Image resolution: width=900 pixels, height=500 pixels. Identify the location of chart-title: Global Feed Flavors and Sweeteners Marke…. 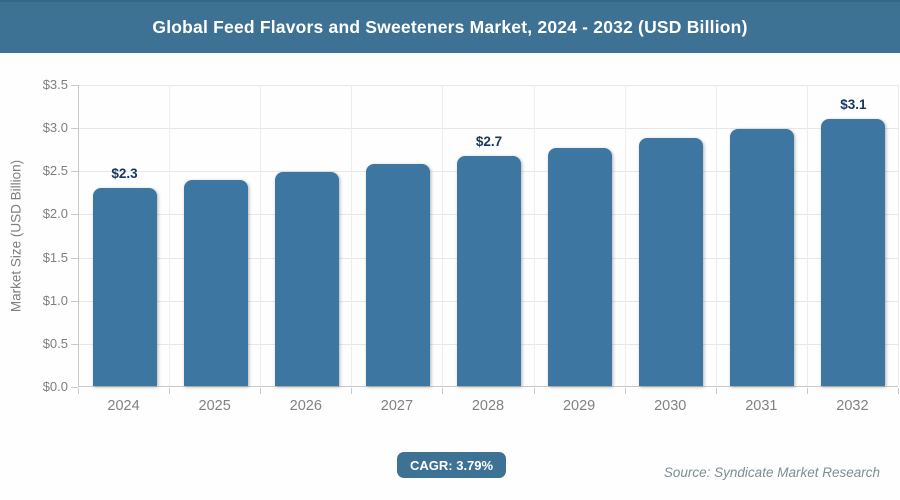
(450, 27).